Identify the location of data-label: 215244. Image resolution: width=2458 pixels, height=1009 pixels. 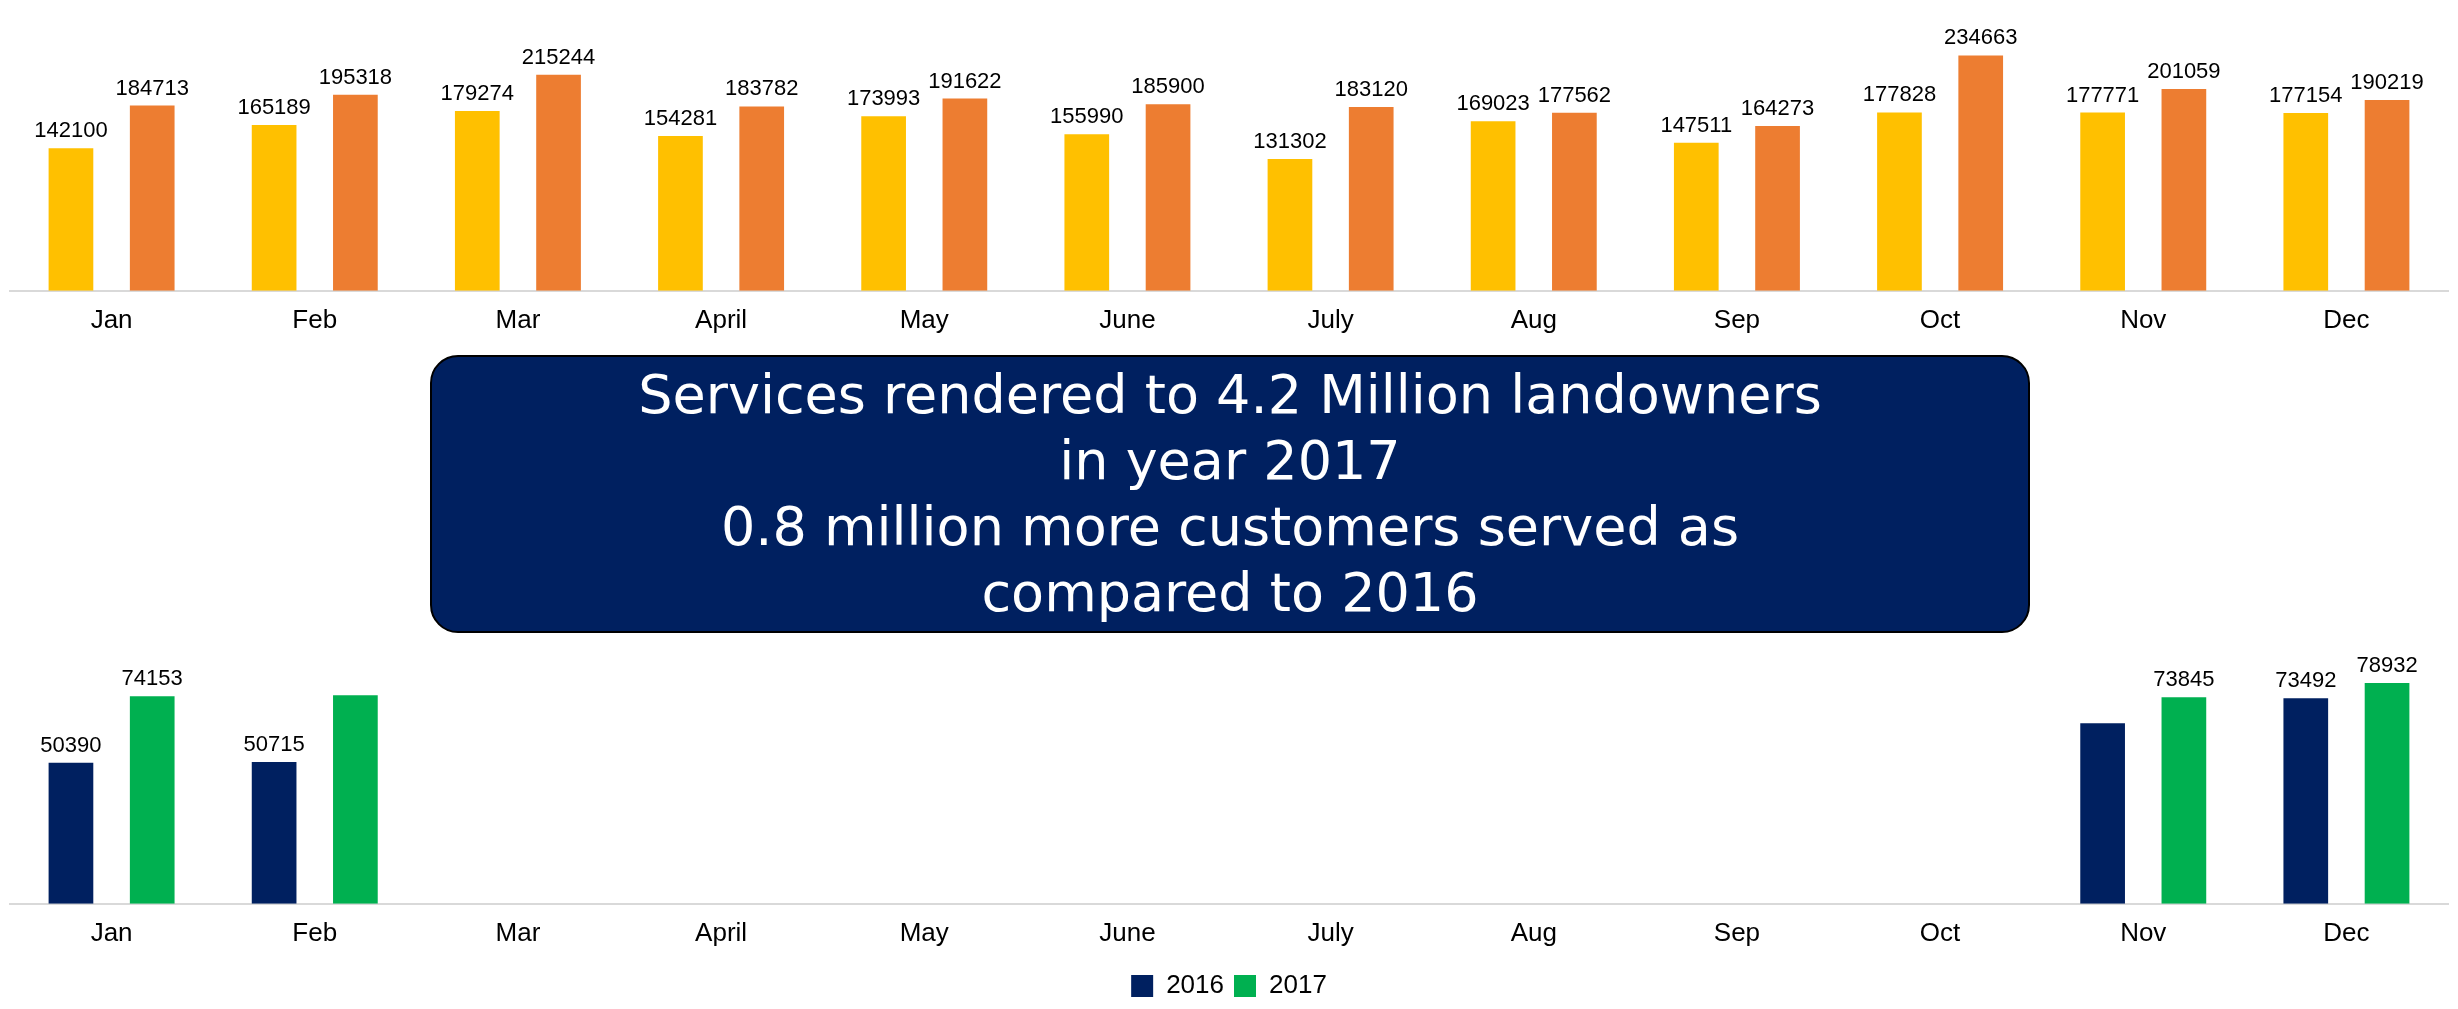
(558, 56).